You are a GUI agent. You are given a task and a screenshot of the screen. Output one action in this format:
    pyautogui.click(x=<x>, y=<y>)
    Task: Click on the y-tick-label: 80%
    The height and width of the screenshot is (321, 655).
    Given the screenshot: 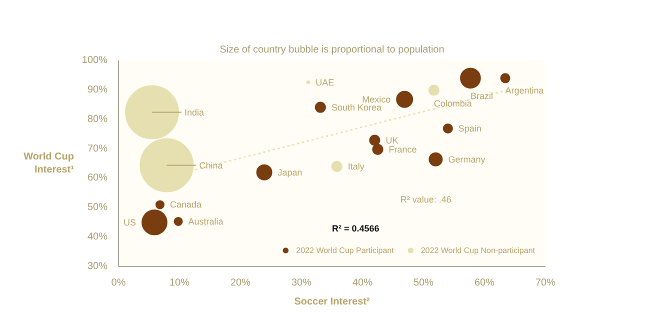 What is the action you would take?
    pyautogui.click(x=97, y=119)
    